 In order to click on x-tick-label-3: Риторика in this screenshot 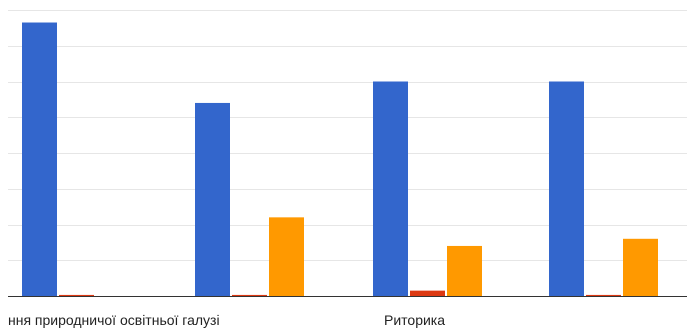, I will do `click(415, 320)`.